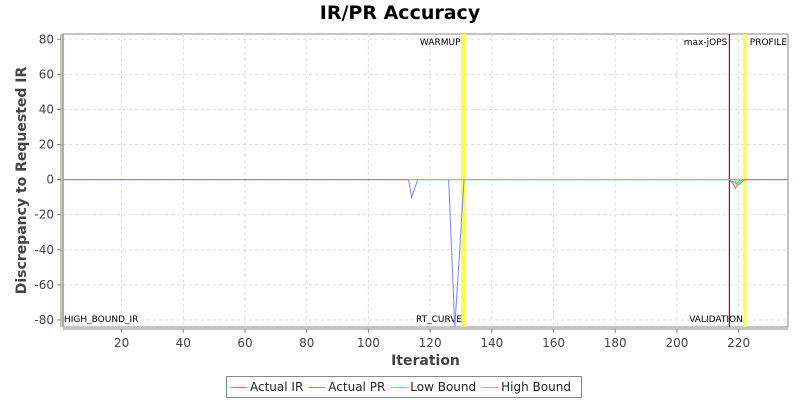 The image size is (800, 400). What do you see at coordinates (368, 343) in the screenshot?
I see `x-tick-label: 100` at bounding box center [368, 343].